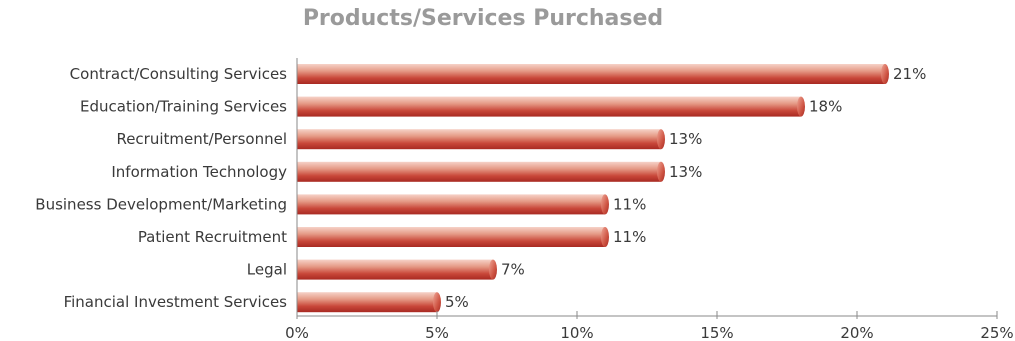 Image resolution: width=1015 pixels, height=341 pixels. What do you see at coordinates (513, 270) in the screenshot?
I see `value-label: 7%` at bounding box center [513, 270].